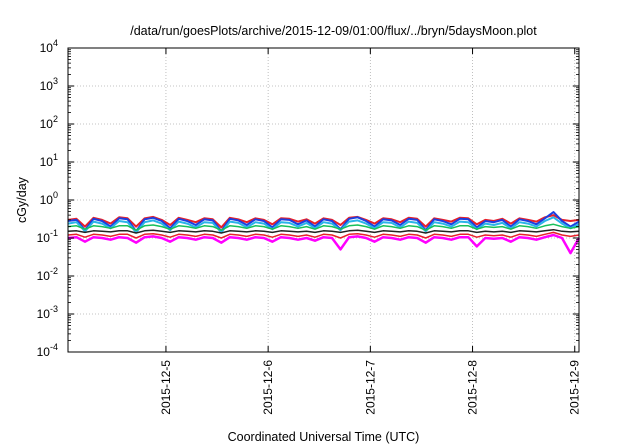 The width and height of the screenshot is (640, 448). Describe the element at coordinates (49, 46) in the screenshot. I see `y-tick-label: 10⁴` at that location.